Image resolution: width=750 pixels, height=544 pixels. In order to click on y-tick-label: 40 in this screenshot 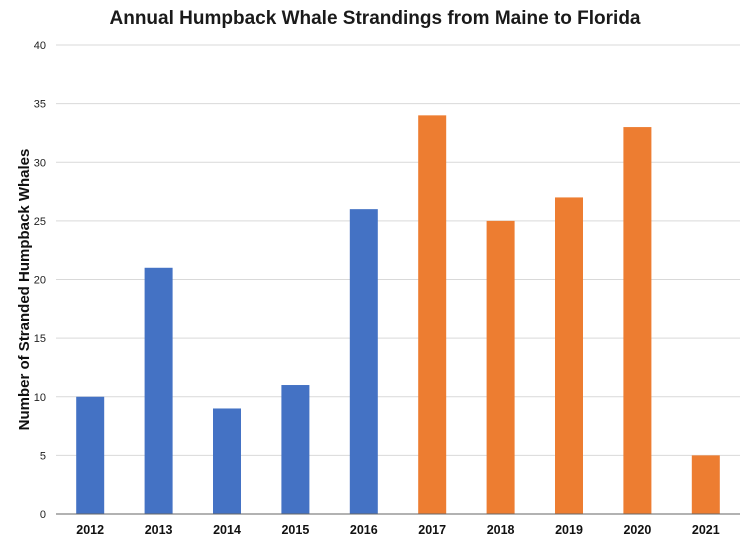, I will do `click(40, 46)`.